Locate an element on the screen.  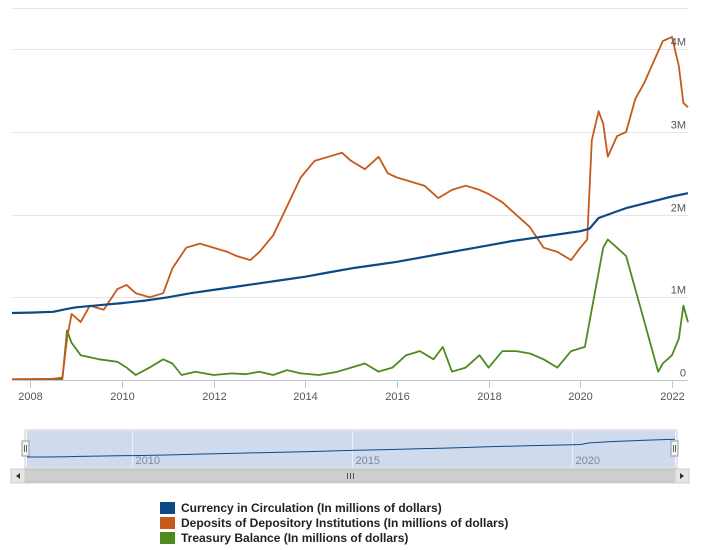
x-tick-label: 2014 is located at coordinates (305, 397).